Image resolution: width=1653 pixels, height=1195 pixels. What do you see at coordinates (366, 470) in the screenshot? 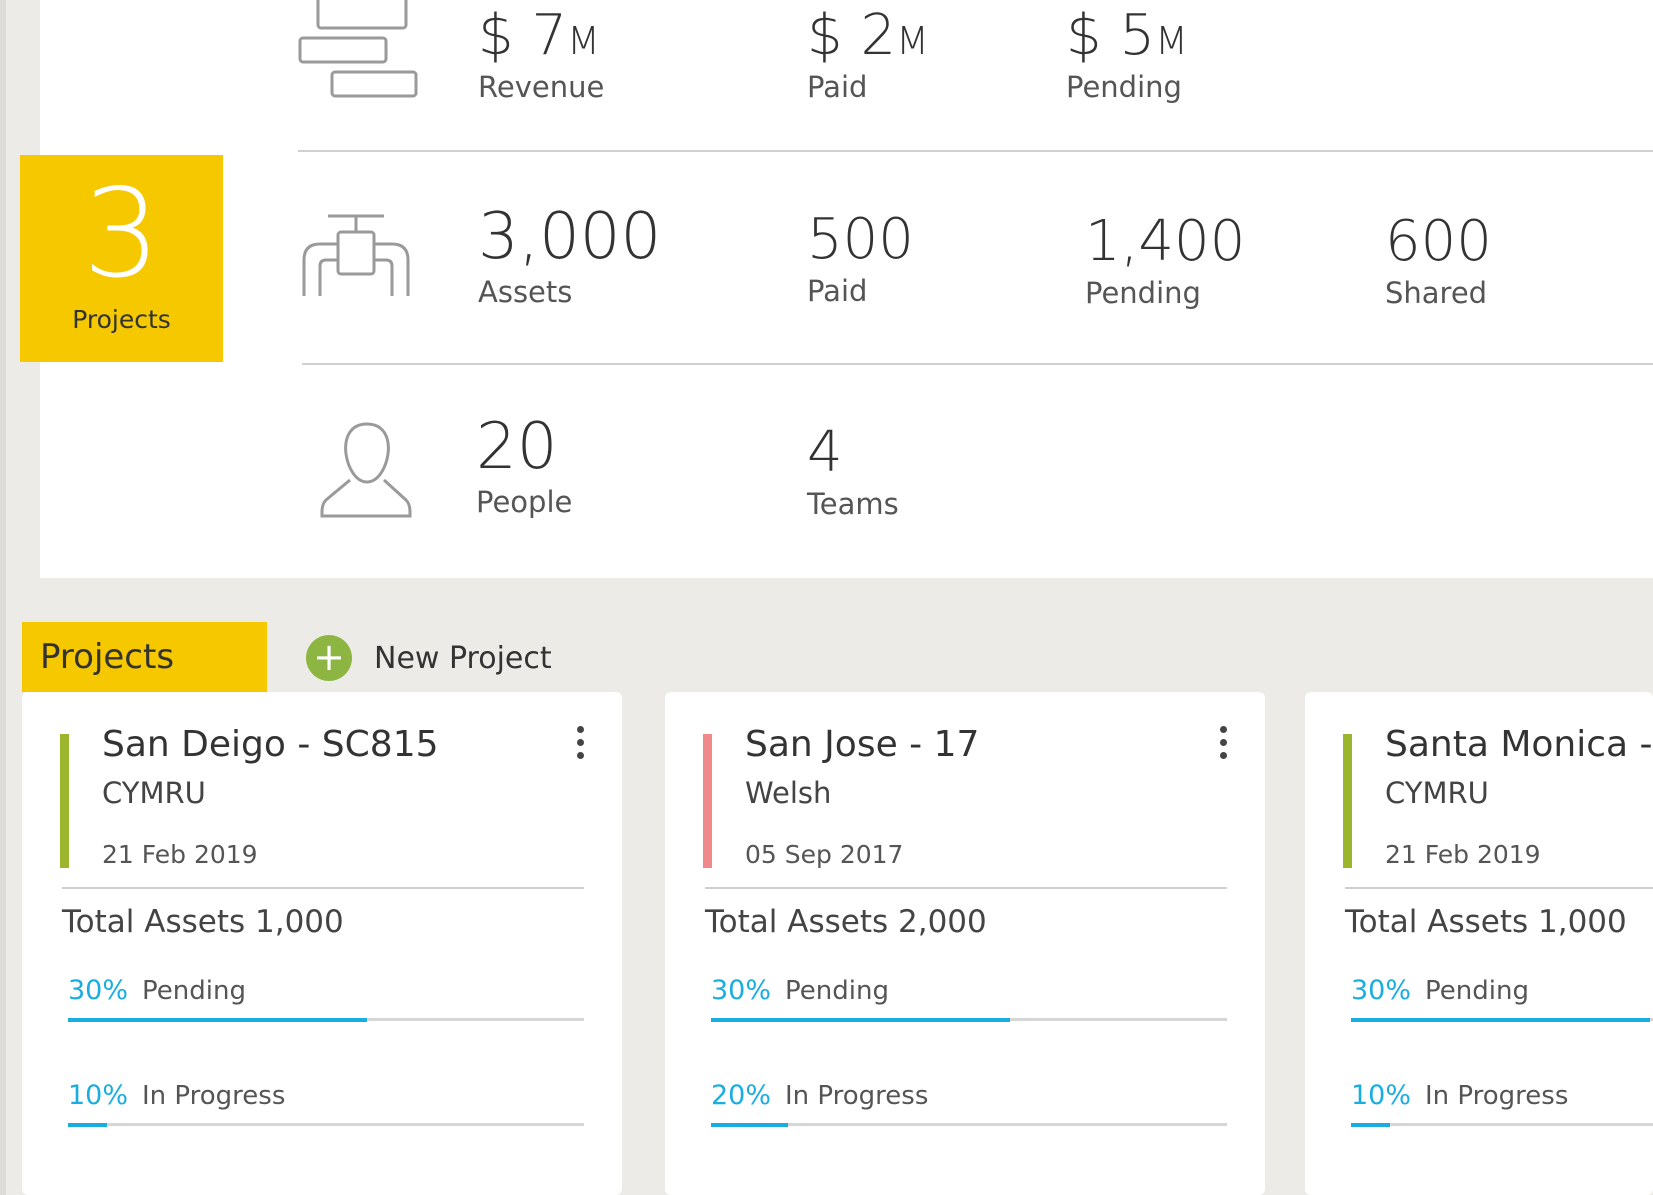
I see `person-icon` at bounding box center [366, 470].